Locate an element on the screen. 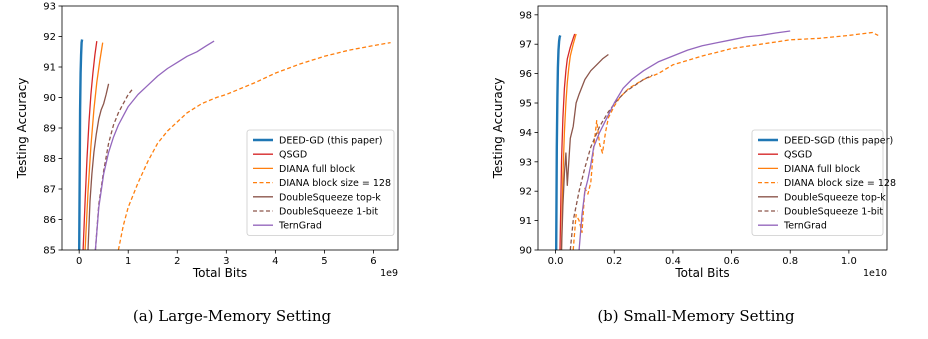 The height and width of the screenshot is (339, 928). x-tick-label: 6 is located at coordinates (373, 261).